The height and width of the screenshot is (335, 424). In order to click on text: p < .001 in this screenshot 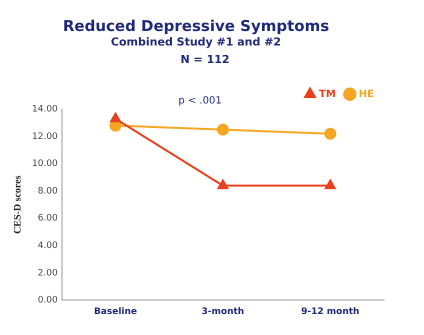, I will do `click(200, 101)`.